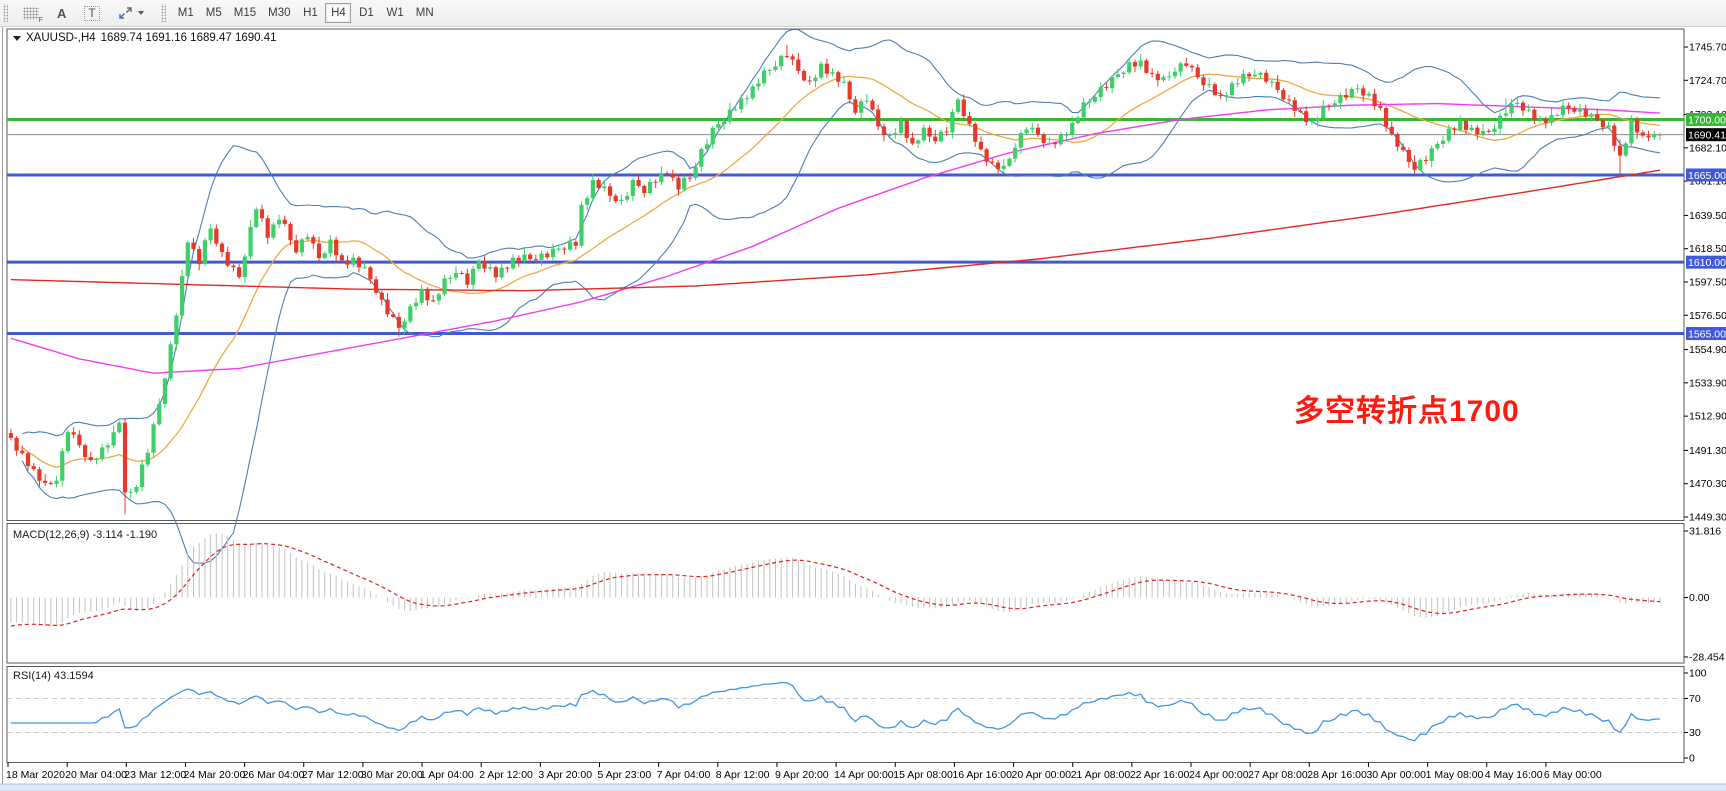 This screenshot has height=791, width=1726. Describe the element at coordinates (1219, 775) in the screenshot. I see `time-axis-label: 24 Apr 00:00` at that location.